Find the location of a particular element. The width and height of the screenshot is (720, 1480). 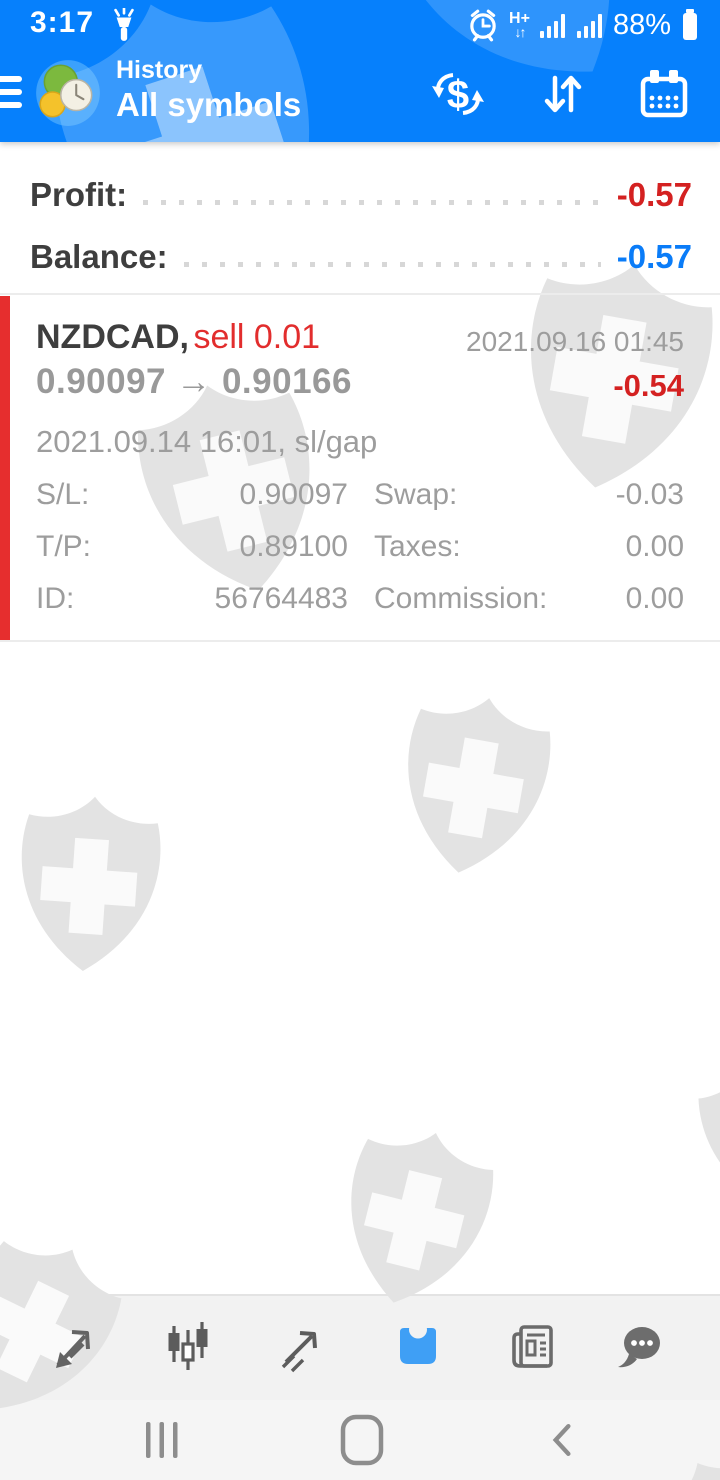

quotes-arrows-icon is located at coordinates (73, 1349).